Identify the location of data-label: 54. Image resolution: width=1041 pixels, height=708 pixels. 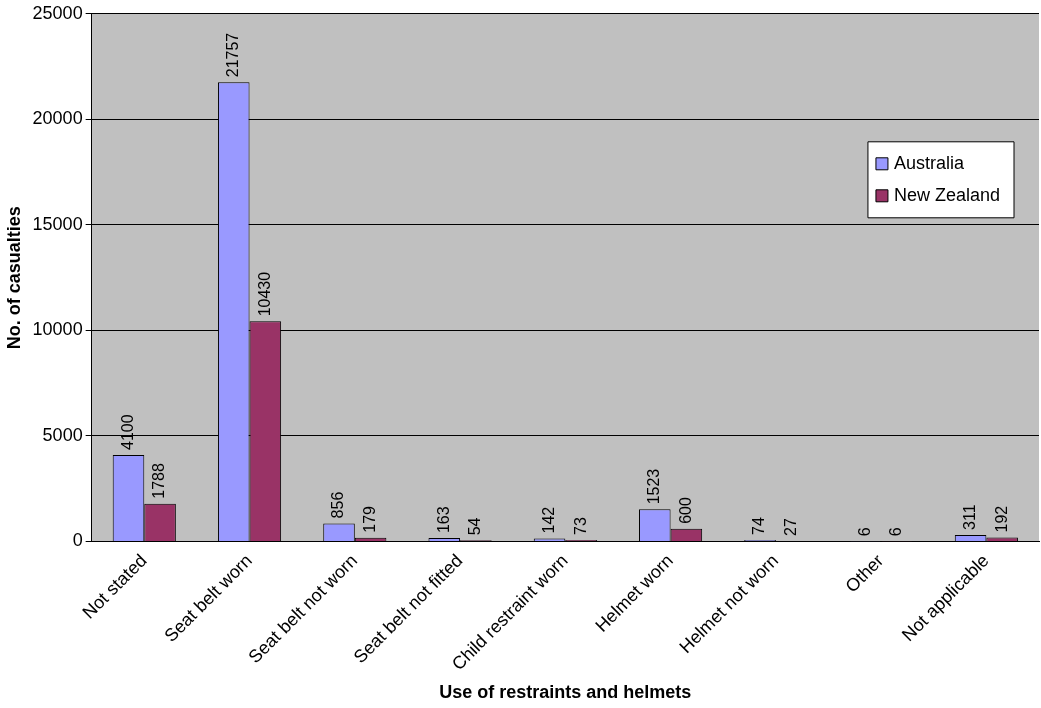
(475, 526).